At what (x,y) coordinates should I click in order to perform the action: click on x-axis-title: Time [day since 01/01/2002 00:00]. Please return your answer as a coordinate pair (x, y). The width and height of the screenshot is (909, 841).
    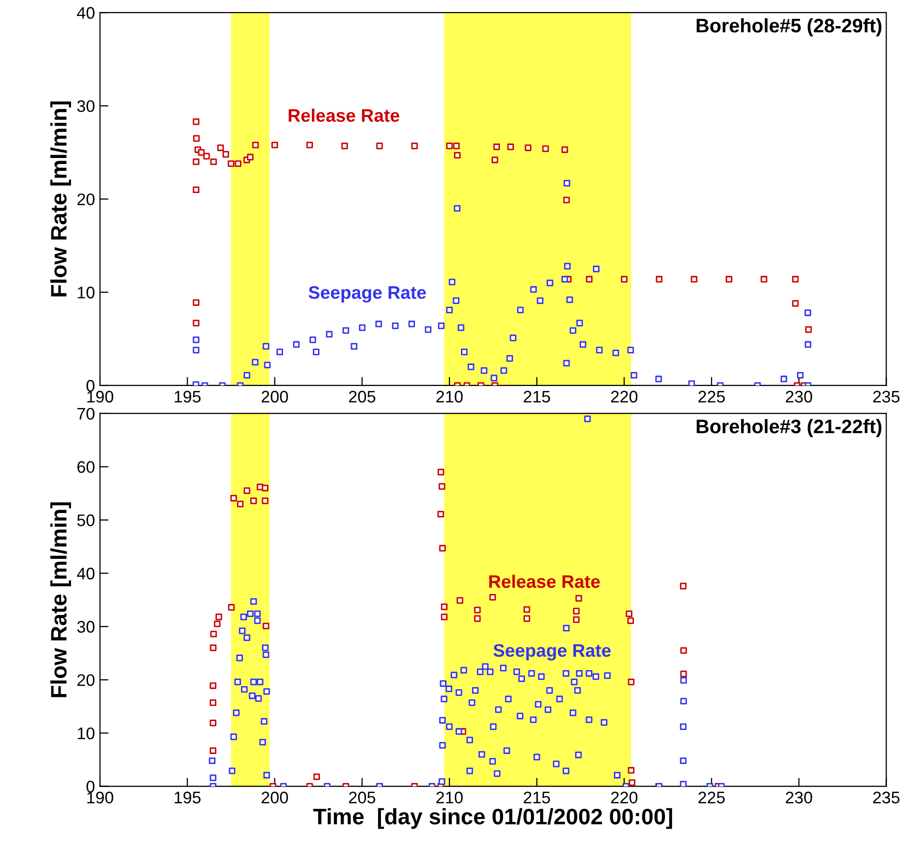
    Looking at the image, I should click on (492, 818).